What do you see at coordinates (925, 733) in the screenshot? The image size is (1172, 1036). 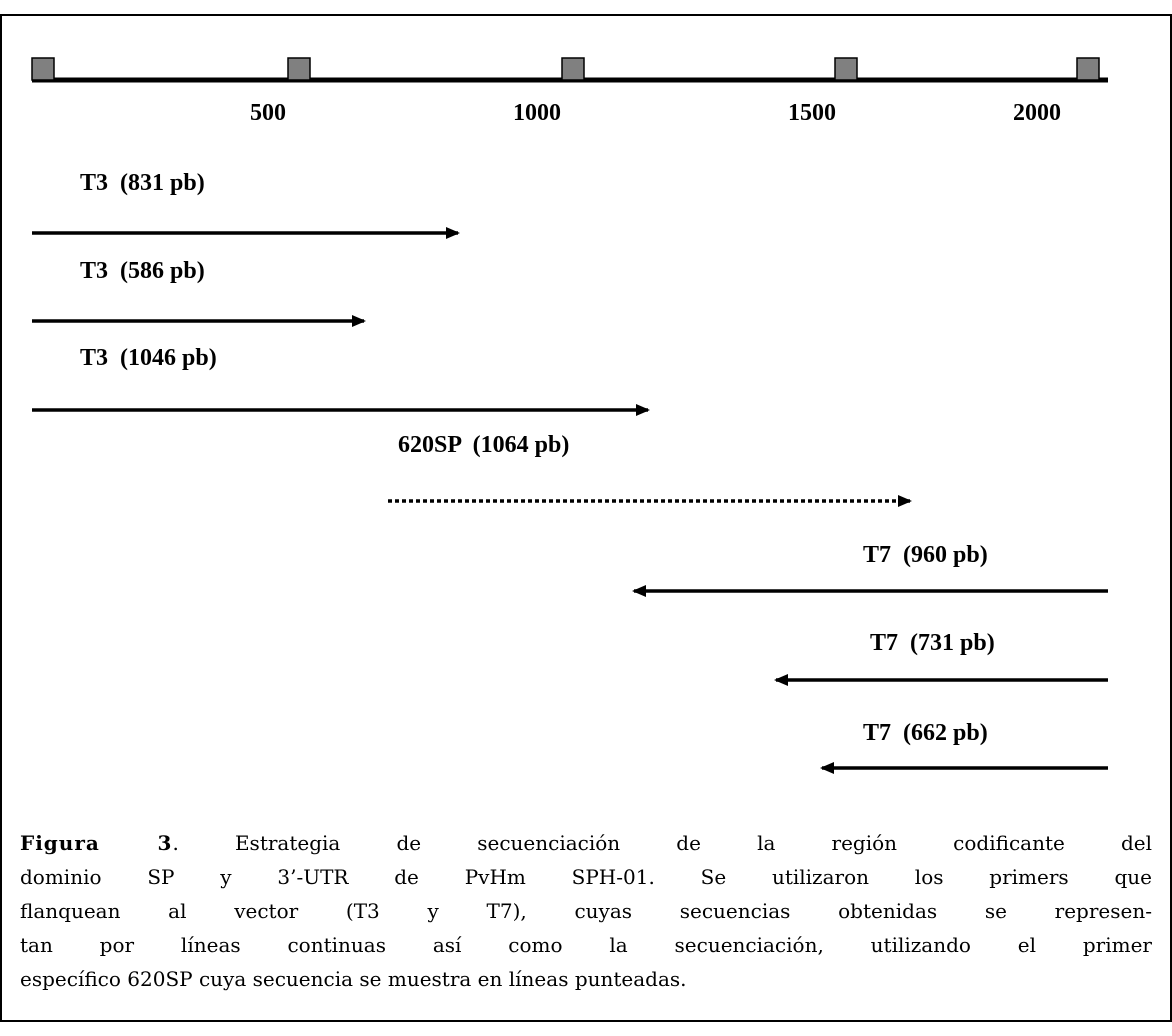 I see `read-label: T7 (662 pb)` at bounding box center [925, 733].